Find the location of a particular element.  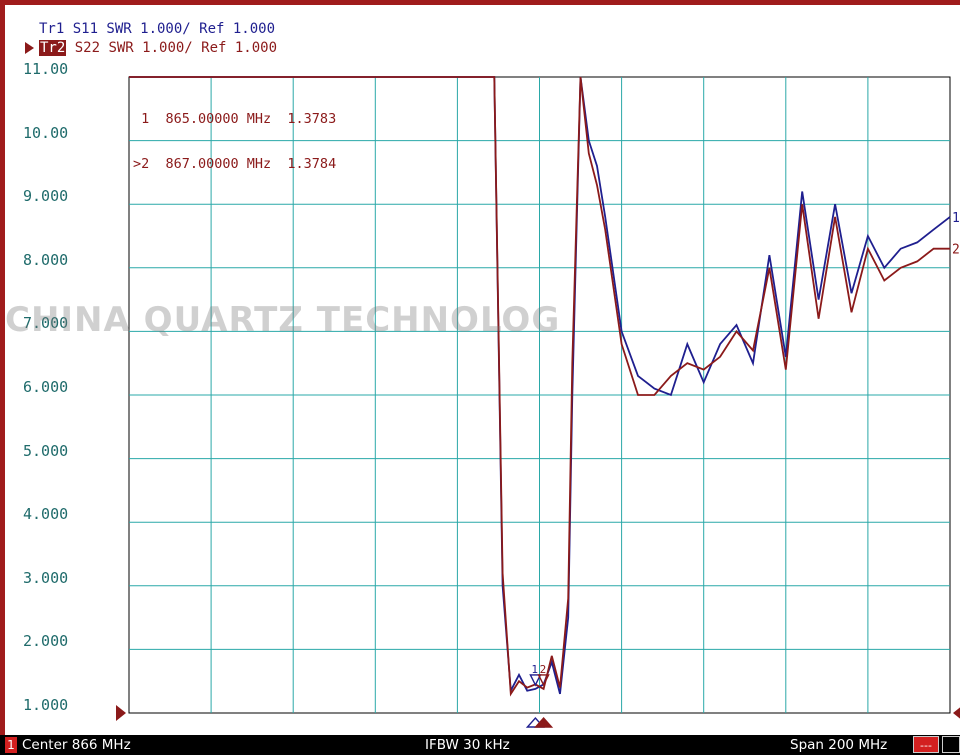

reference-right-icon is located at coordinates (956, 713).